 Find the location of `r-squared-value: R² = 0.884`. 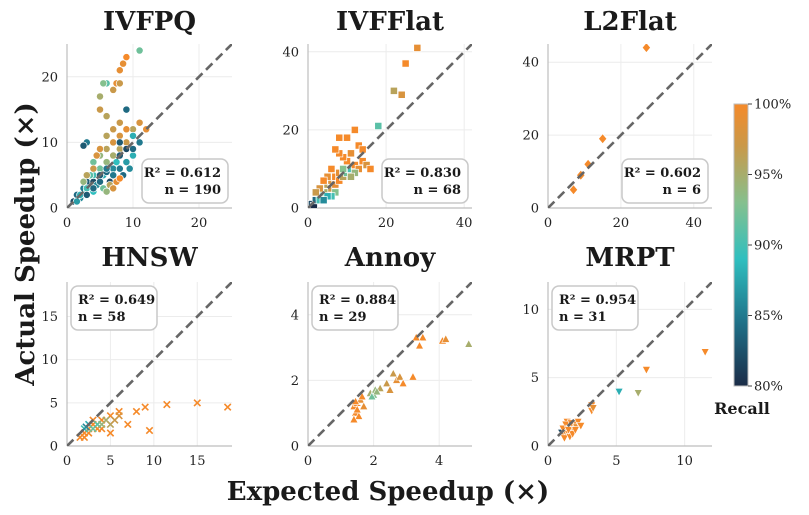

r-squared-value: R² = 0.884 is located at coordinates (357, 300).